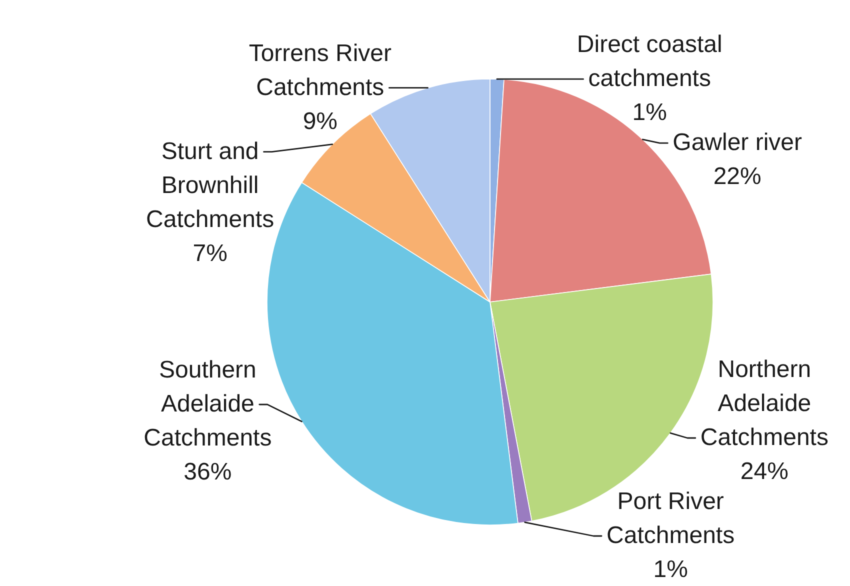 The height and width of the screenshot is (586, 850). What do you see at coordinates (208, 404) in the screenshot?
I see `slice-label: Southern Adelaide Catchments` at bounding box center [208, 404].